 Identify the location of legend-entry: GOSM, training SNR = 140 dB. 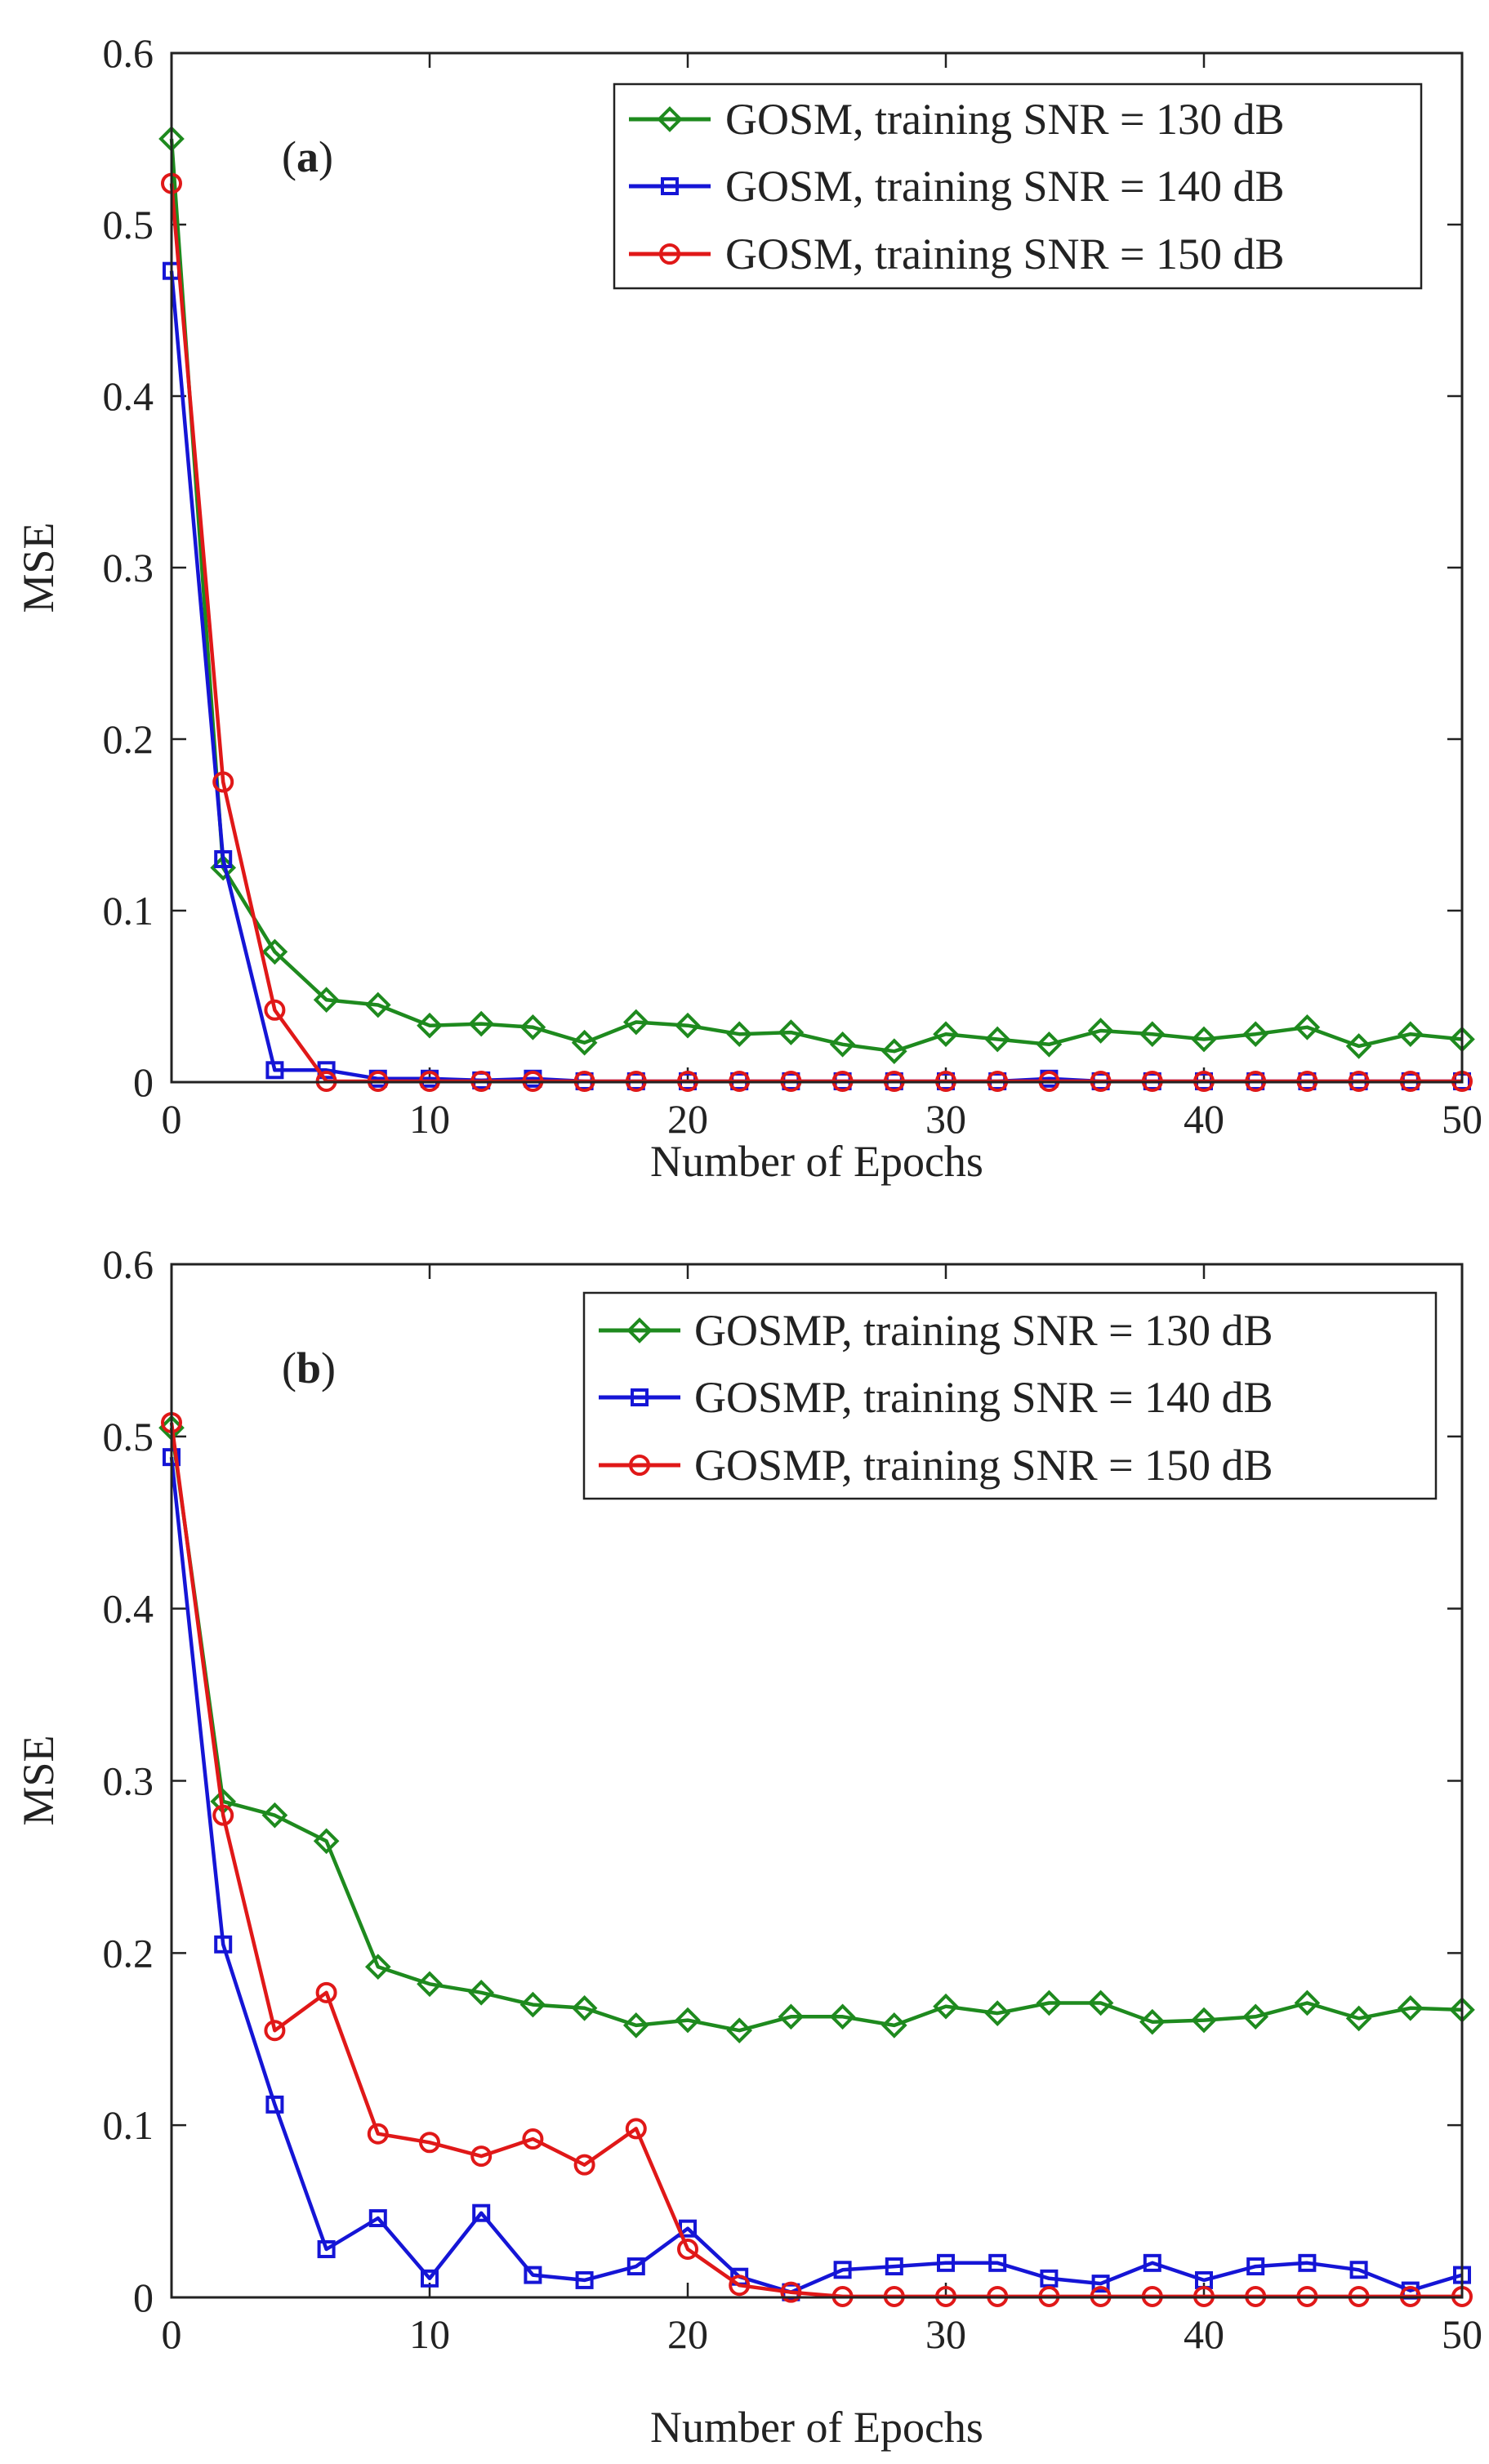
(957, 186).